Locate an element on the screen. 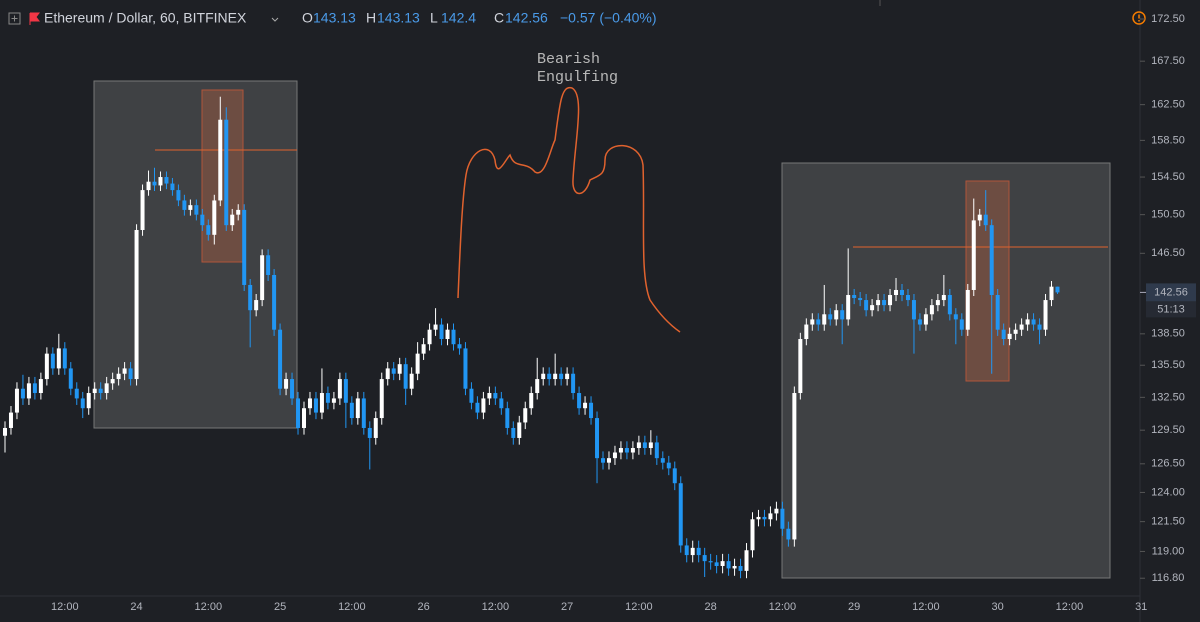 This screenshot has height=622, width=1200. y-tick-label: 132.50 is located at coordinates (1168, 397).